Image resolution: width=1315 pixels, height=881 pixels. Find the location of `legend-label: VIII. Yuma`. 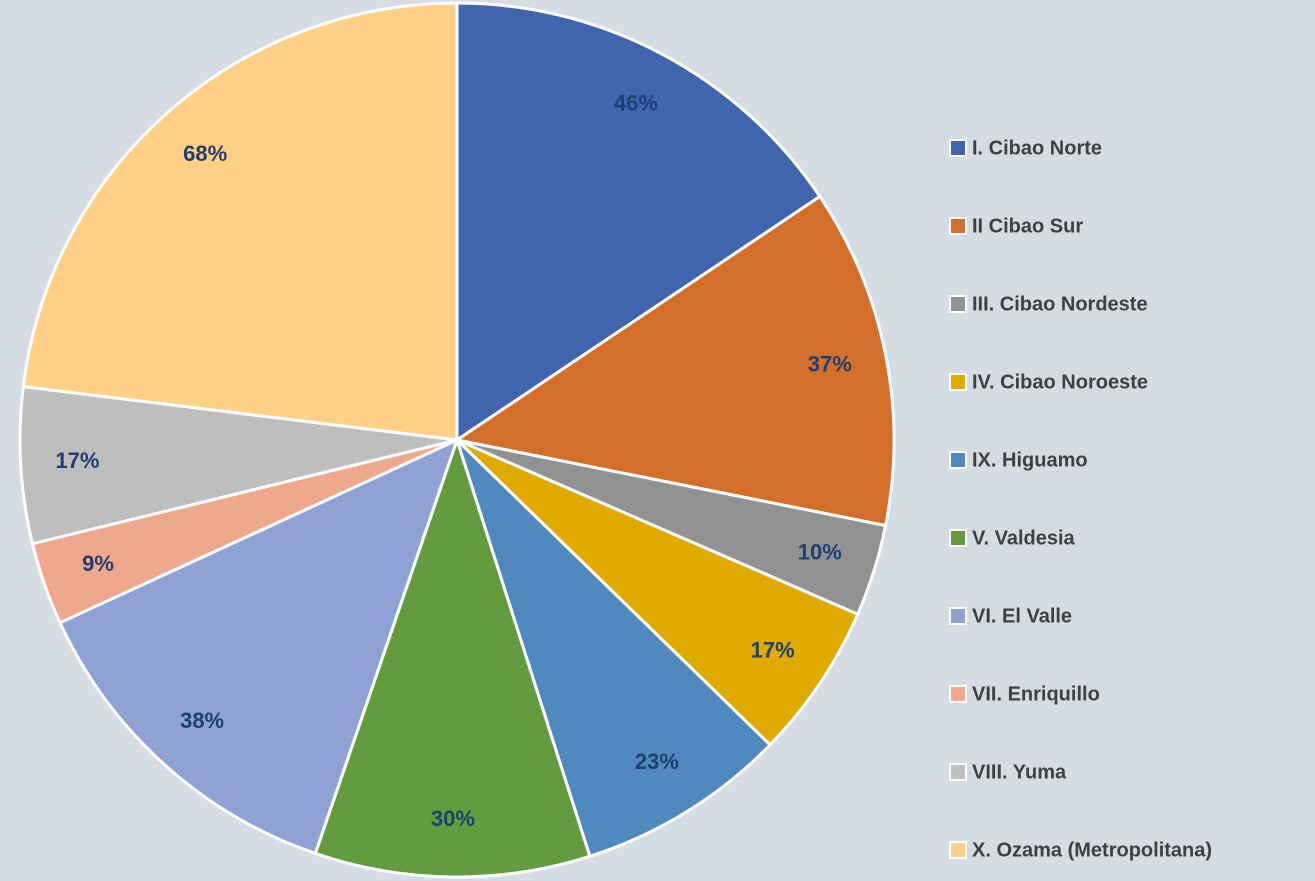

legend-label: VIII. Yuma is located at coordinates (1019, 772).